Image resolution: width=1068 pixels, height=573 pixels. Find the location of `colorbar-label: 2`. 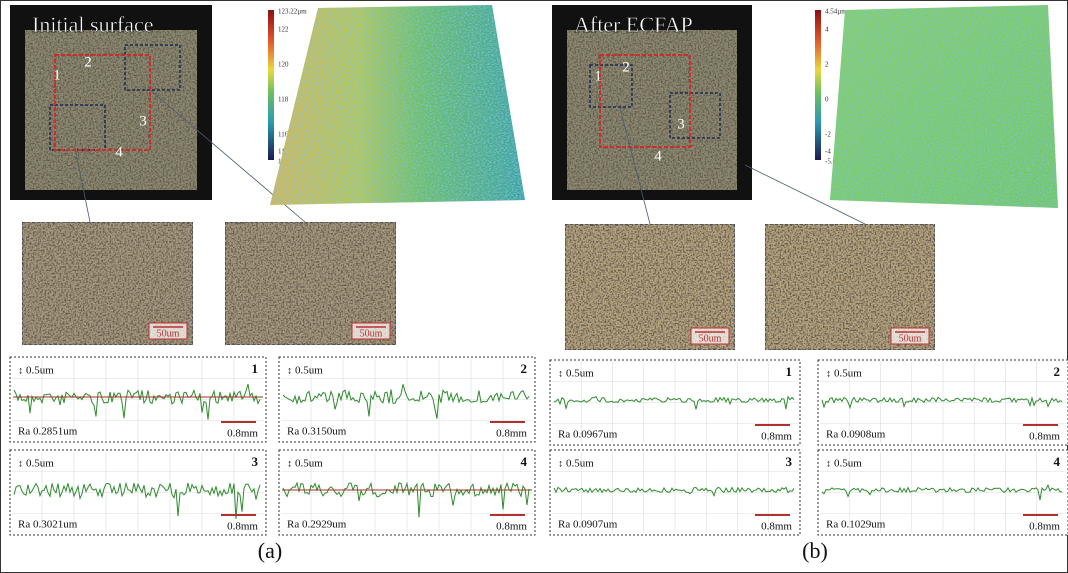

colorbar-label: 2 is located at coordinates (827, 65).